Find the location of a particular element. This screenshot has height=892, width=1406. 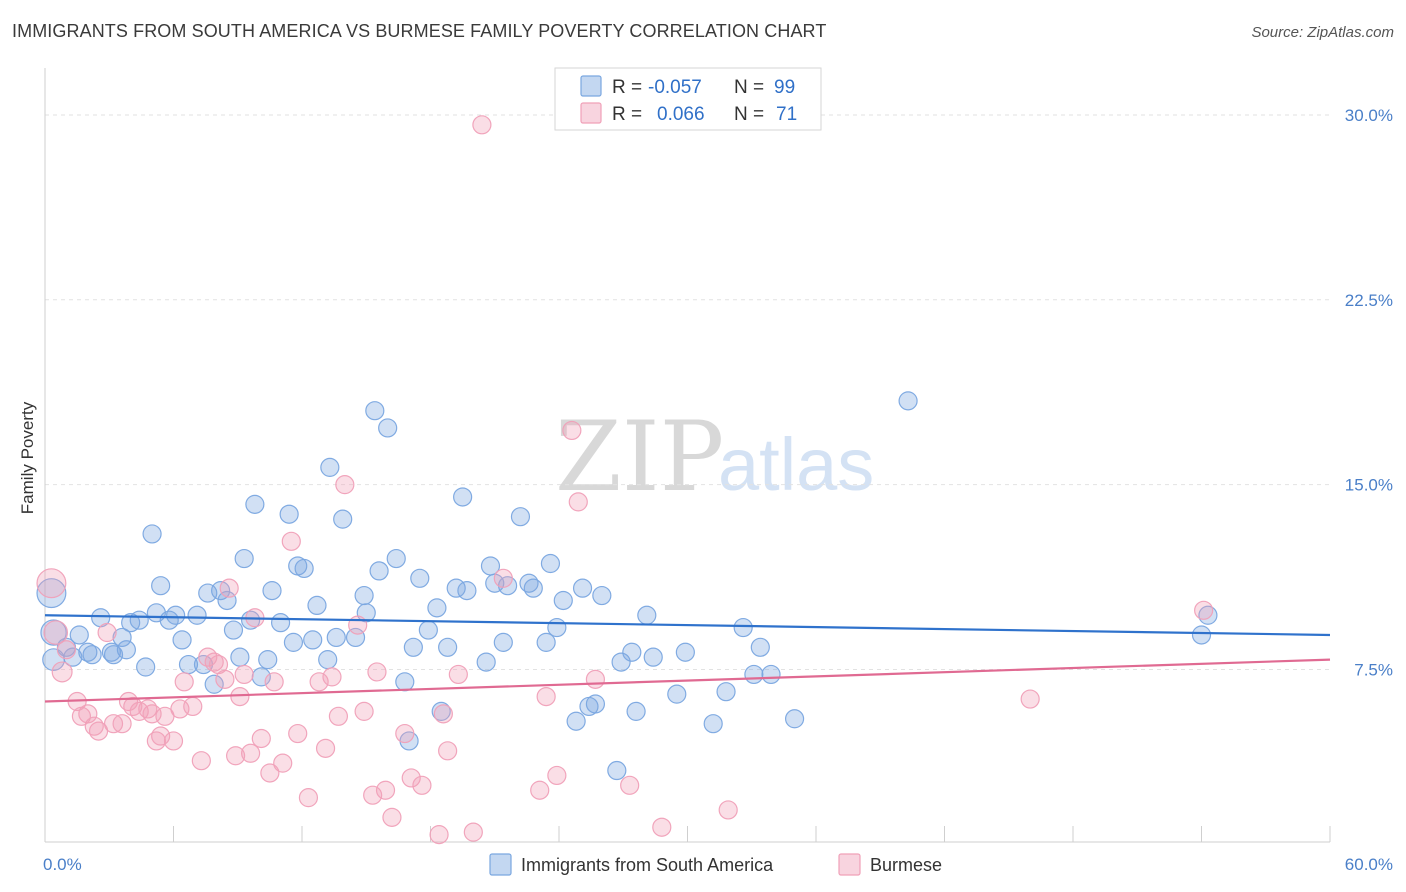

legend-n-label-blue: N = is located at coordinates (749, 87).